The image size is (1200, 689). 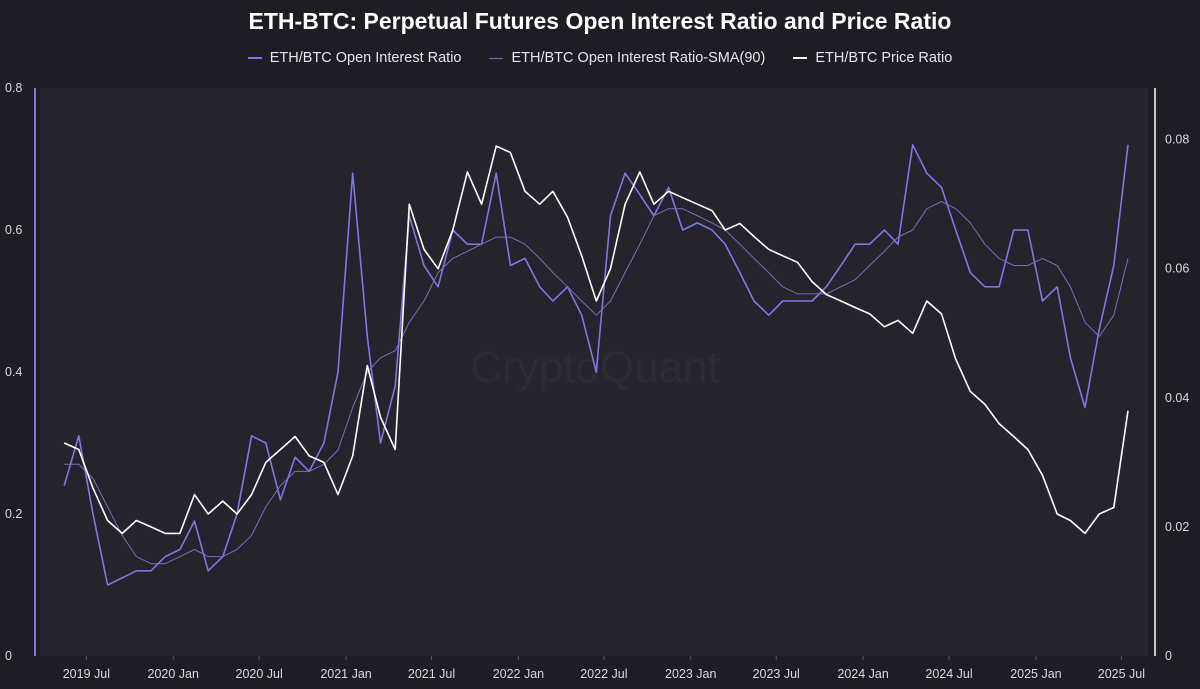 I want to click on legend-item-oi: ETH/BTC Open Interest Ratio, so click(x=354, y=58).